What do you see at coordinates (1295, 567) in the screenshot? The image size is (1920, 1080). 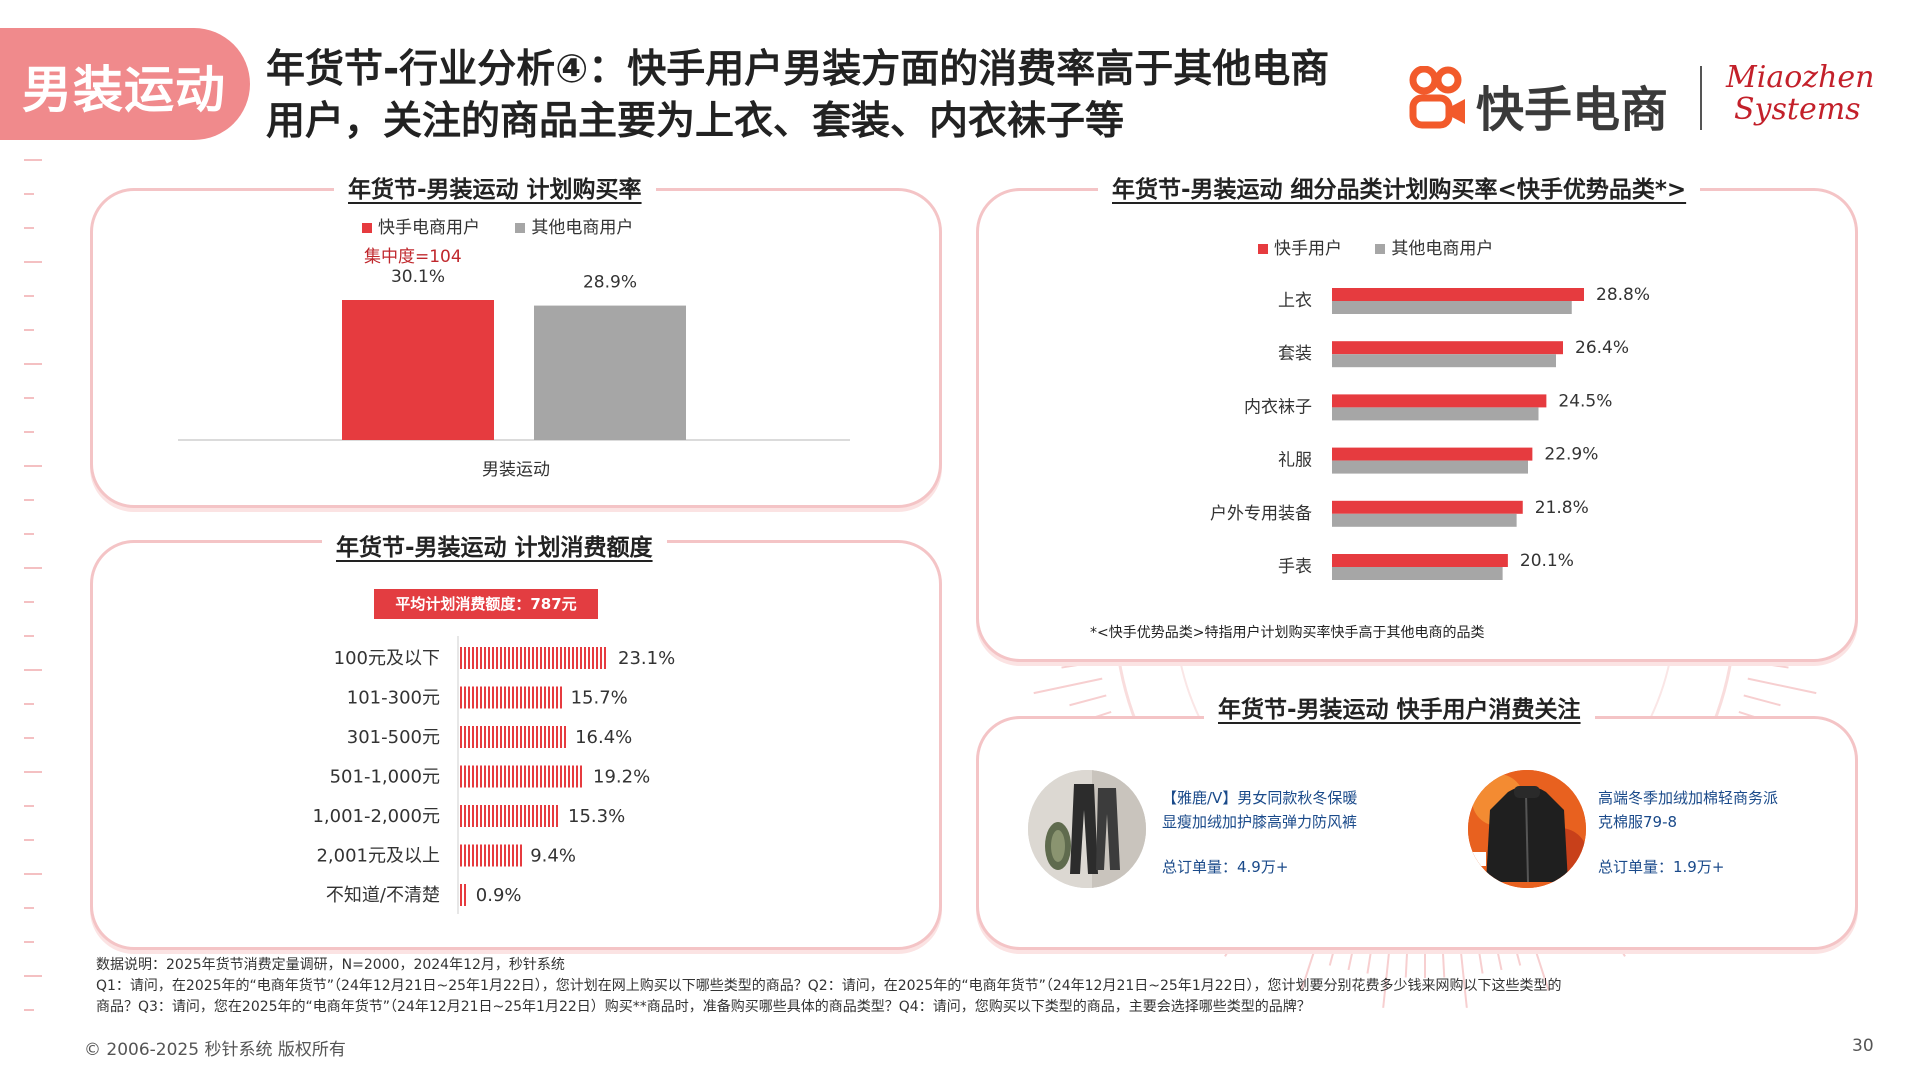 I see `chart3-category-label: 手表` at bounding box center [1295, 567].